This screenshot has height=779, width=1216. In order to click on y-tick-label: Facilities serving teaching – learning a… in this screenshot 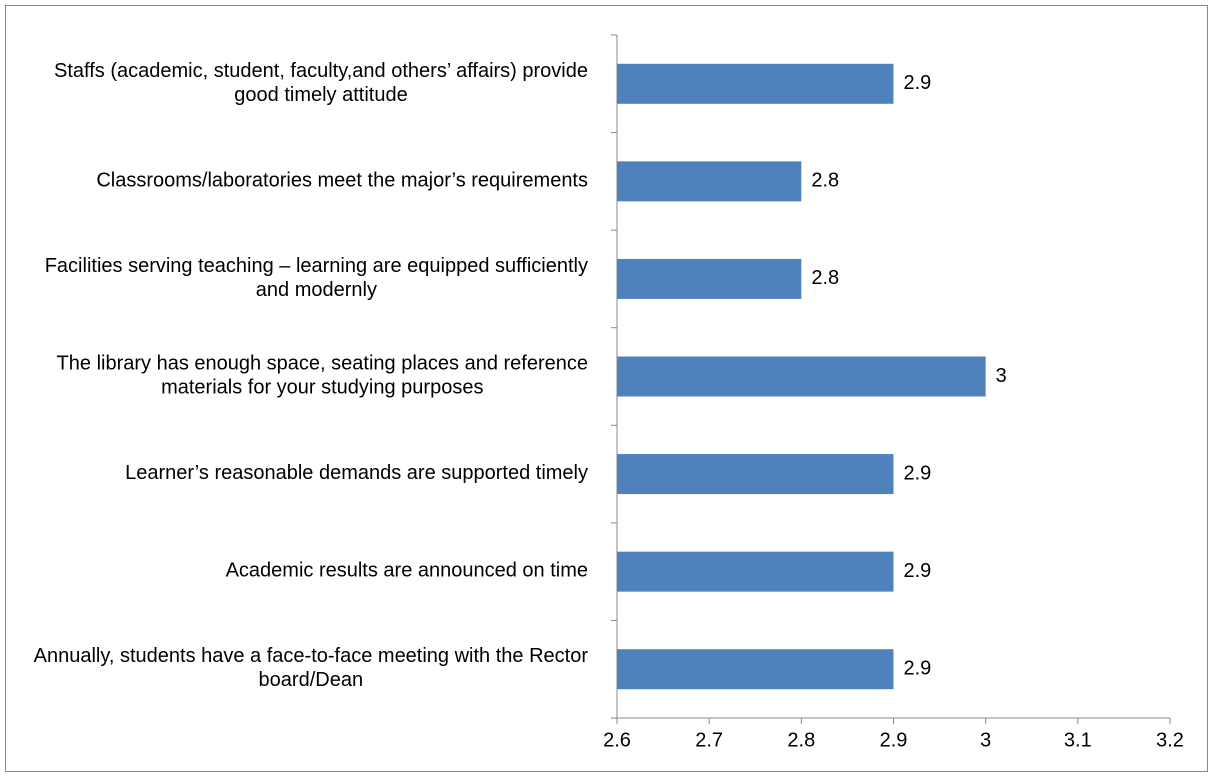, I will do `click(316, 278)`.